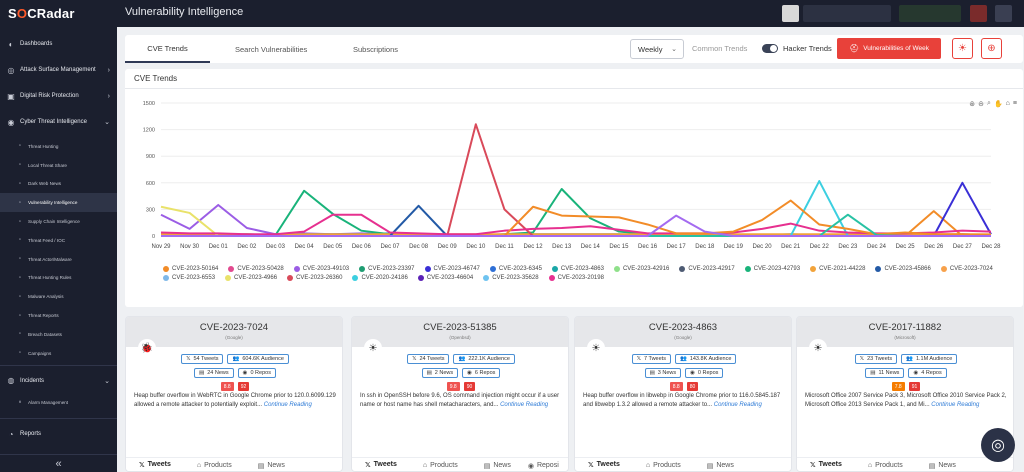 Image resolution: width=1024 pixels, height=472 pixels. What do you see at coordinates (452, 269) in the screenshot?
I see `legend-item: CVE-2023-46747` at bounding box center [452, 269].